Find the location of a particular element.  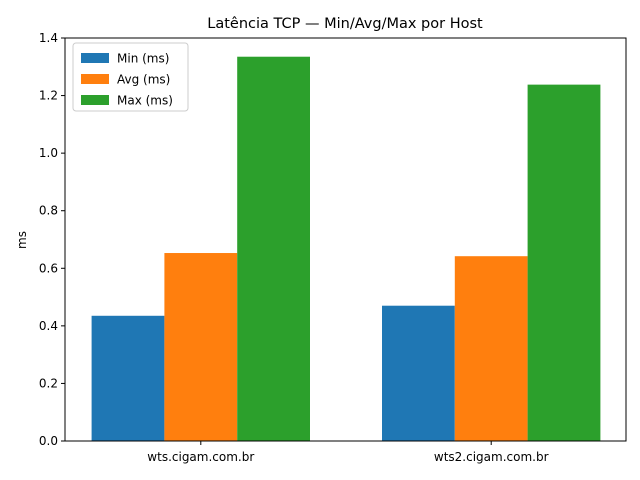

y-tick-label: 1.0 is located at coordinates (48, 153).